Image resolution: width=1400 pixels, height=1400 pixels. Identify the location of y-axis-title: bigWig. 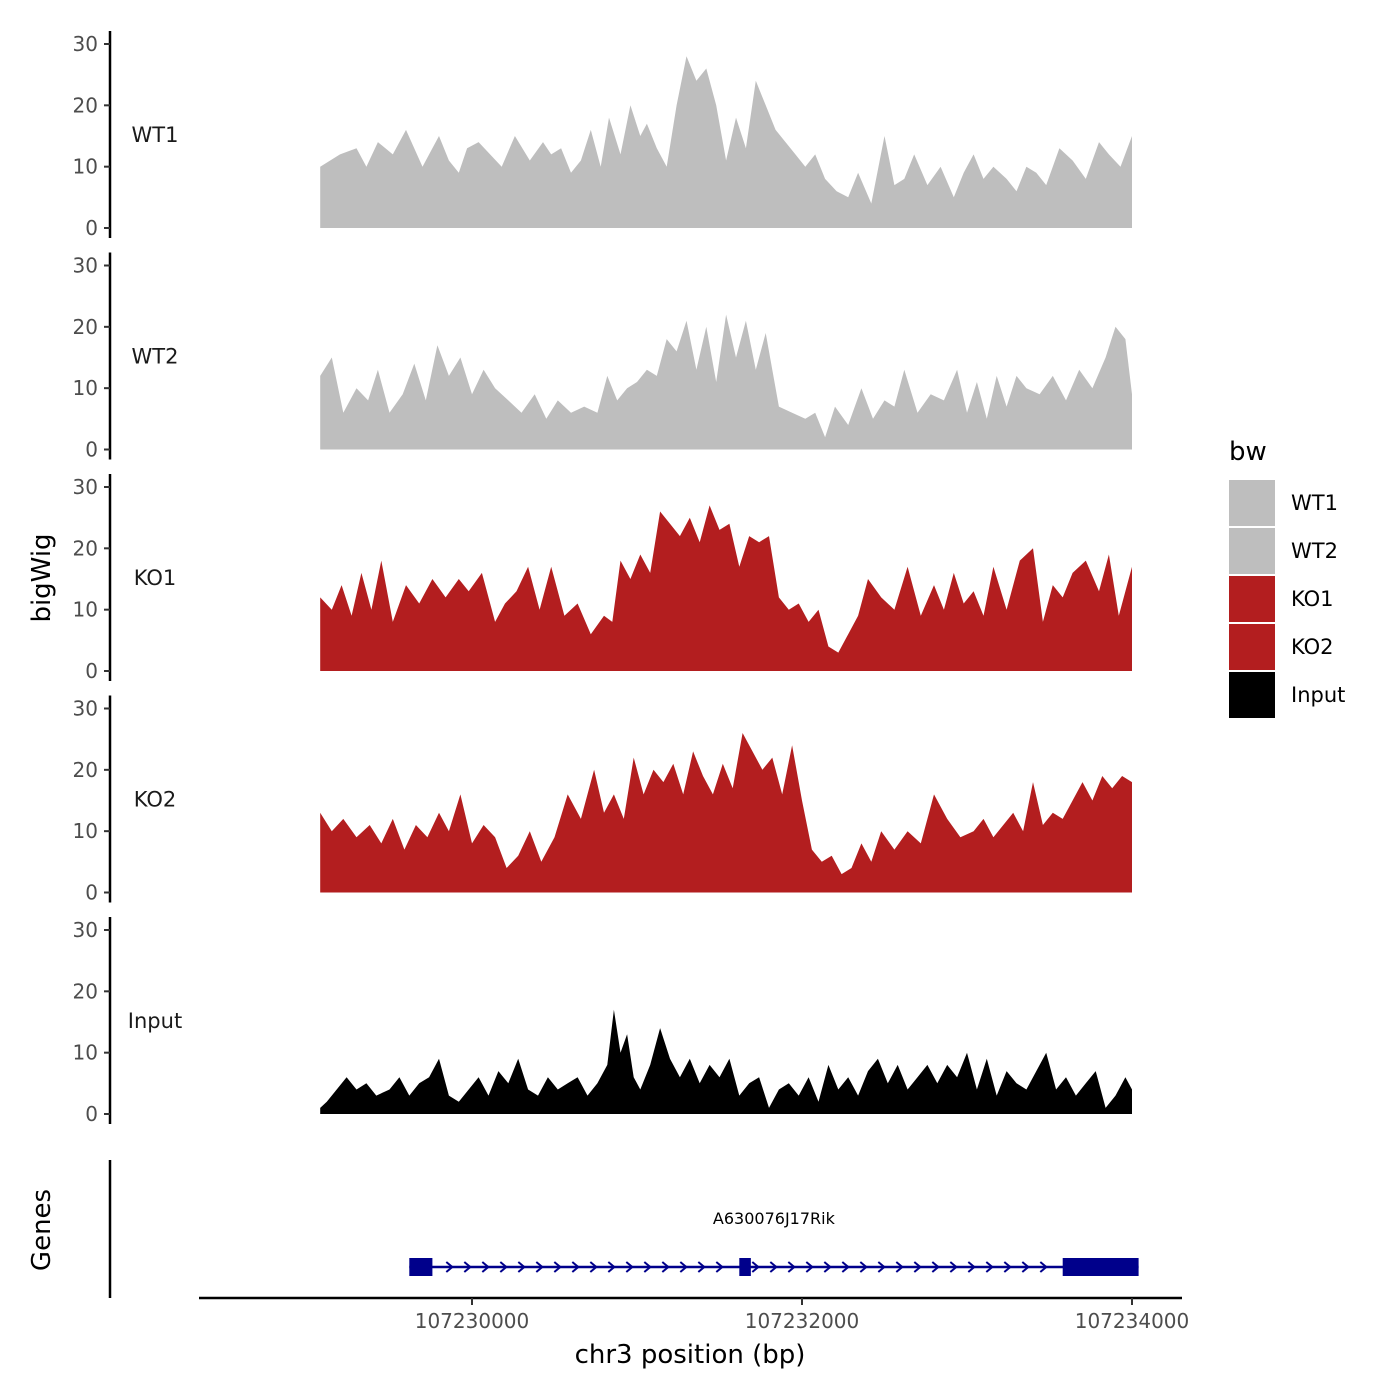
(42, 577).